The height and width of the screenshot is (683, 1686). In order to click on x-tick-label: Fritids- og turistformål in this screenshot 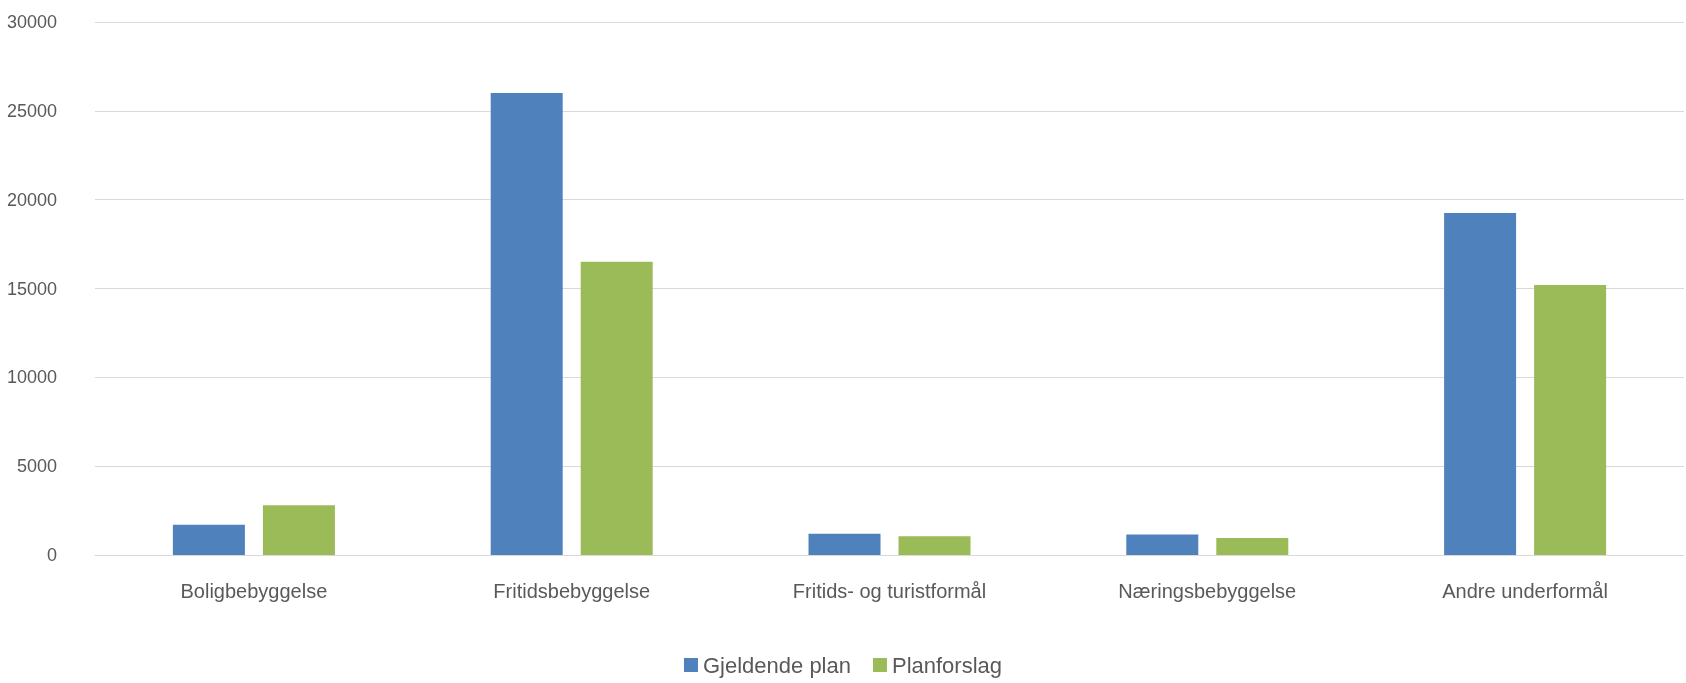, I will do `click(889, 591)`.